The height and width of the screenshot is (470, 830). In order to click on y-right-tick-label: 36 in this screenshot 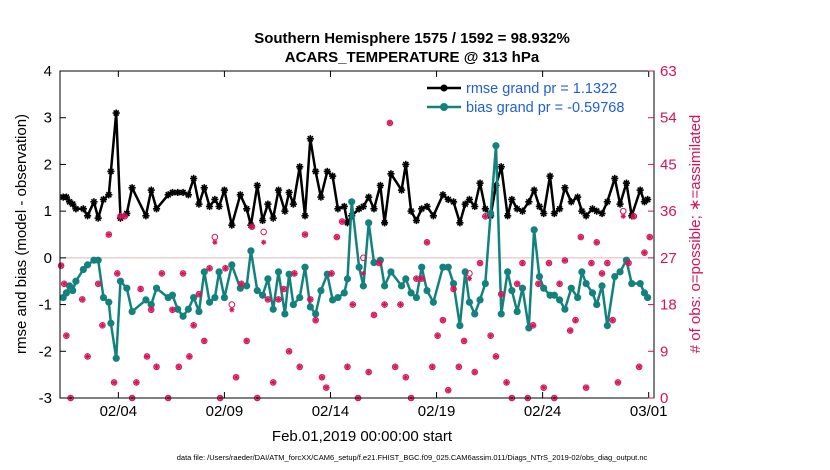, I will do `click(668, 211)`.